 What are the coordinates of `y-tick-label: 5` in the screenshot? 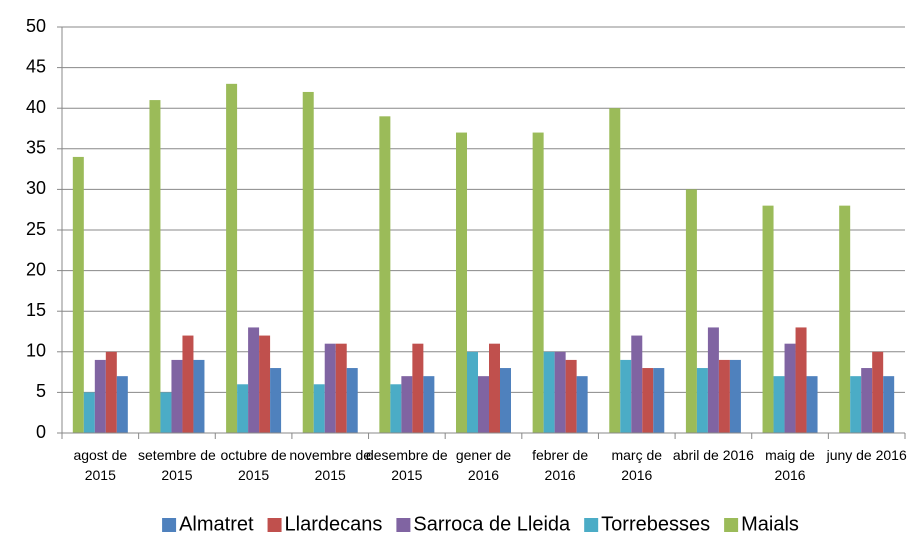 It's located at (41, 391).